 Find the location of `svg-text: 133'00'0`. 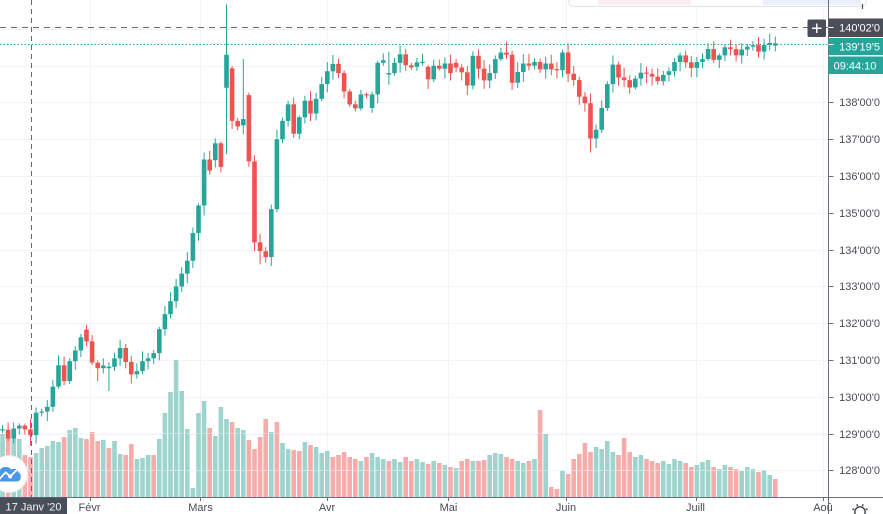

svg-text: 133'00'0 is located at coordinates (859, 287).